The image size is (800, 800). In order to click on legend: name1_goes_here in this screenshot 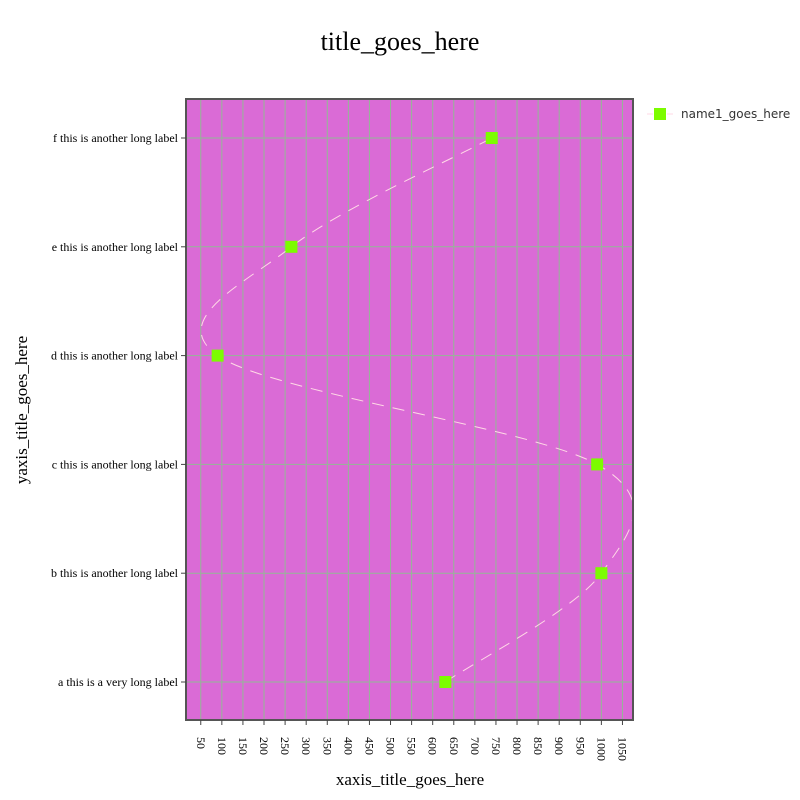, I will do `click(718, 114)`.